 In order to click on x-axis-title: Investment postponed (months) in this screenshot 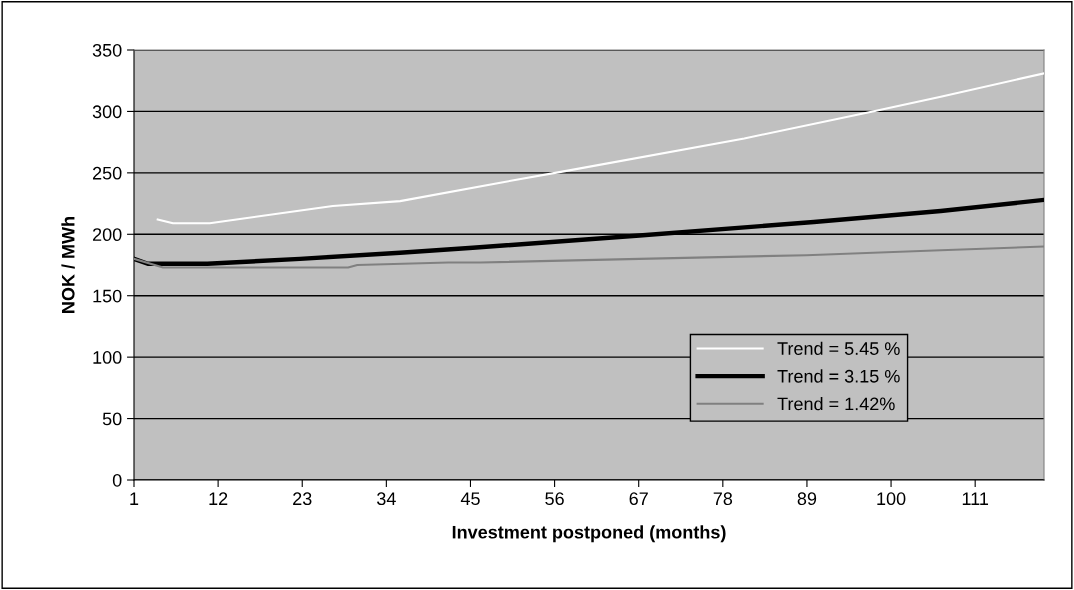, I will do `click(589, 534)`.